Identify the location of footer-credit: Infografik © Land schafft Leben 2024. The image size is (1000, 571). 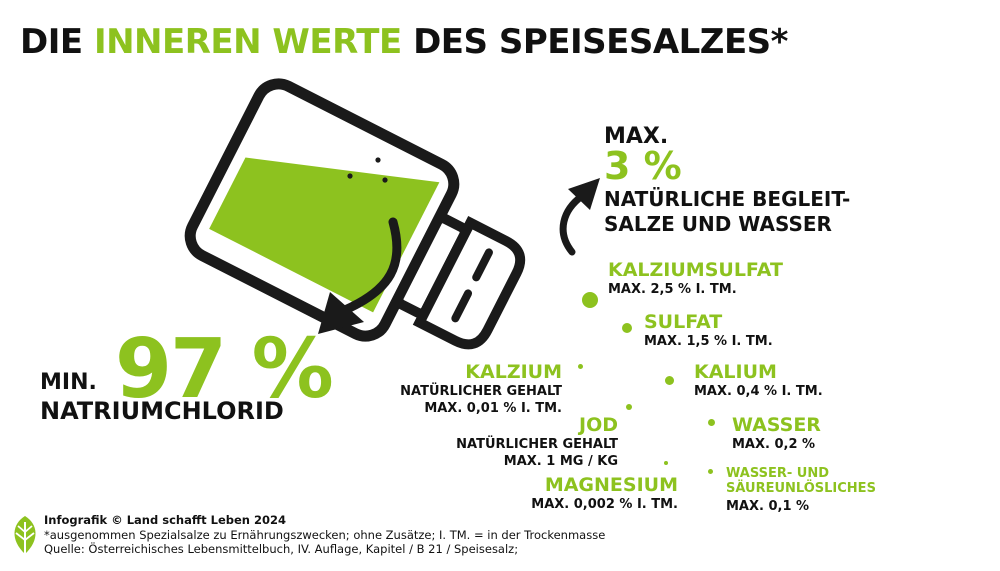
(165, 520).